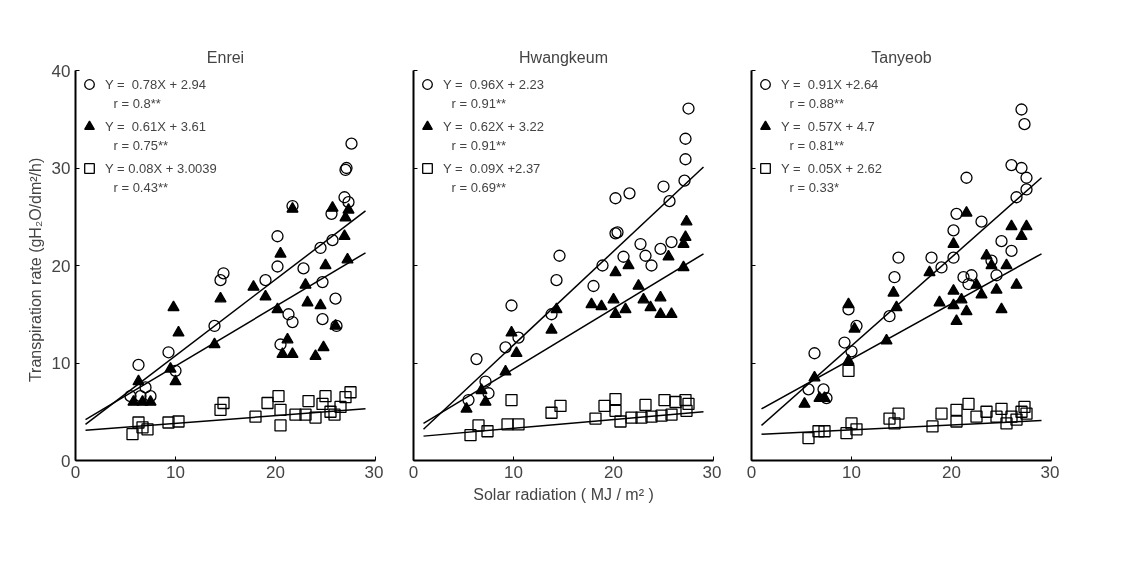  Describe the element at coordinates (901, 57) in the screenshot. I see `chart-title: Tanyeob` at that location.